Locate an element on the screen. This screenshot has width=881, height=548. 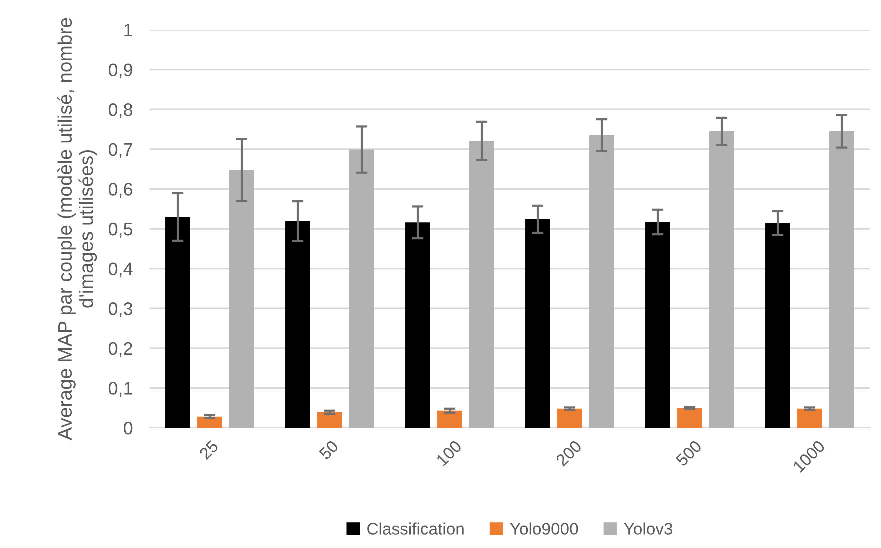
y-axis-title: Average MAP par couple (modèle utilisé, nombre d'images utilisées) is located at coordinates (78, 229).